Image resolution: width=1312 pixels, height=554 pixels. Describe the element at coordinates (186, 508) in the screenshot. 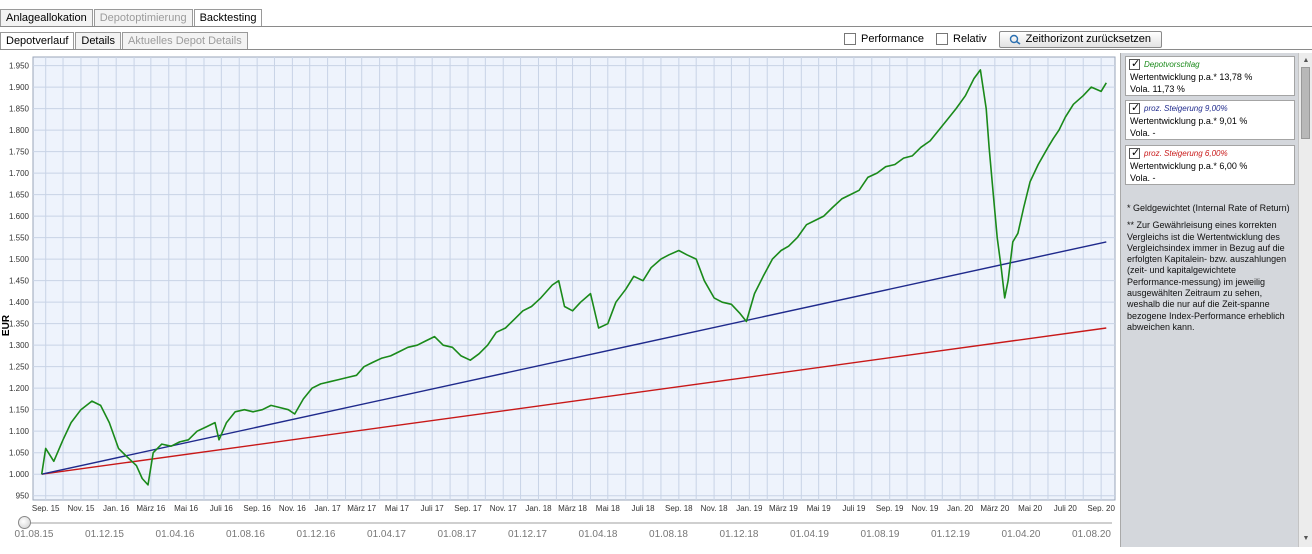

I see `x-tick-label: Mai 16` at that location.